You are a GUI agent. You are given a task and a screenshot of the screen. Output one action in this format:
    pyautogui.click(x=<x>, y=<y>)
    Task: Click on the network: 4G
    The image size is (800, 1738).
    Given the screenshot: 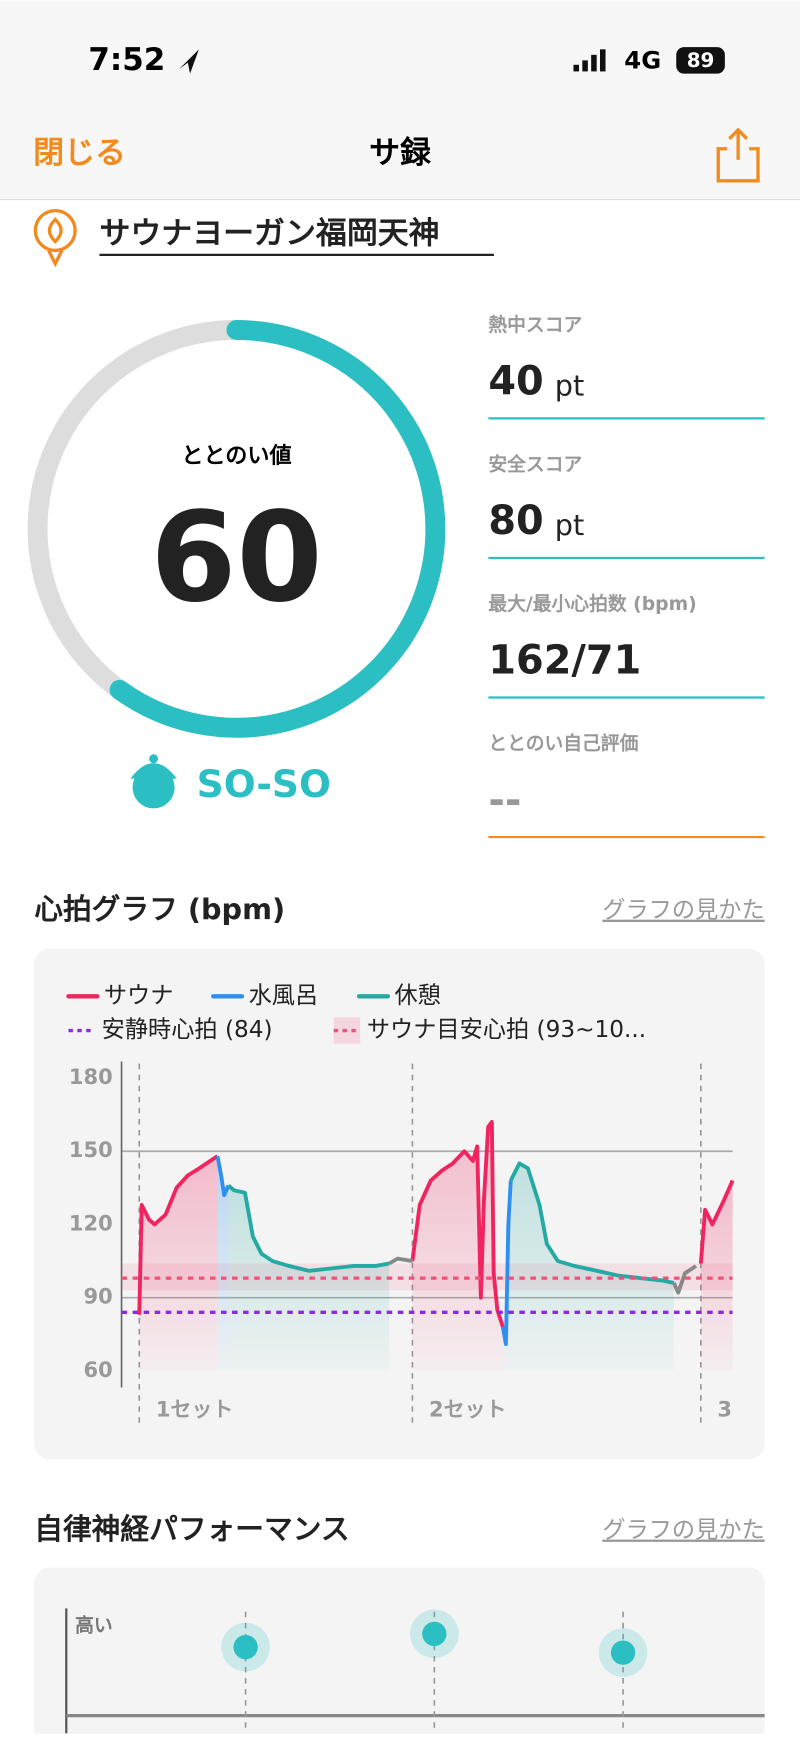 What is the action you would take?
    pyautogui.click(x=642, y=59)
    